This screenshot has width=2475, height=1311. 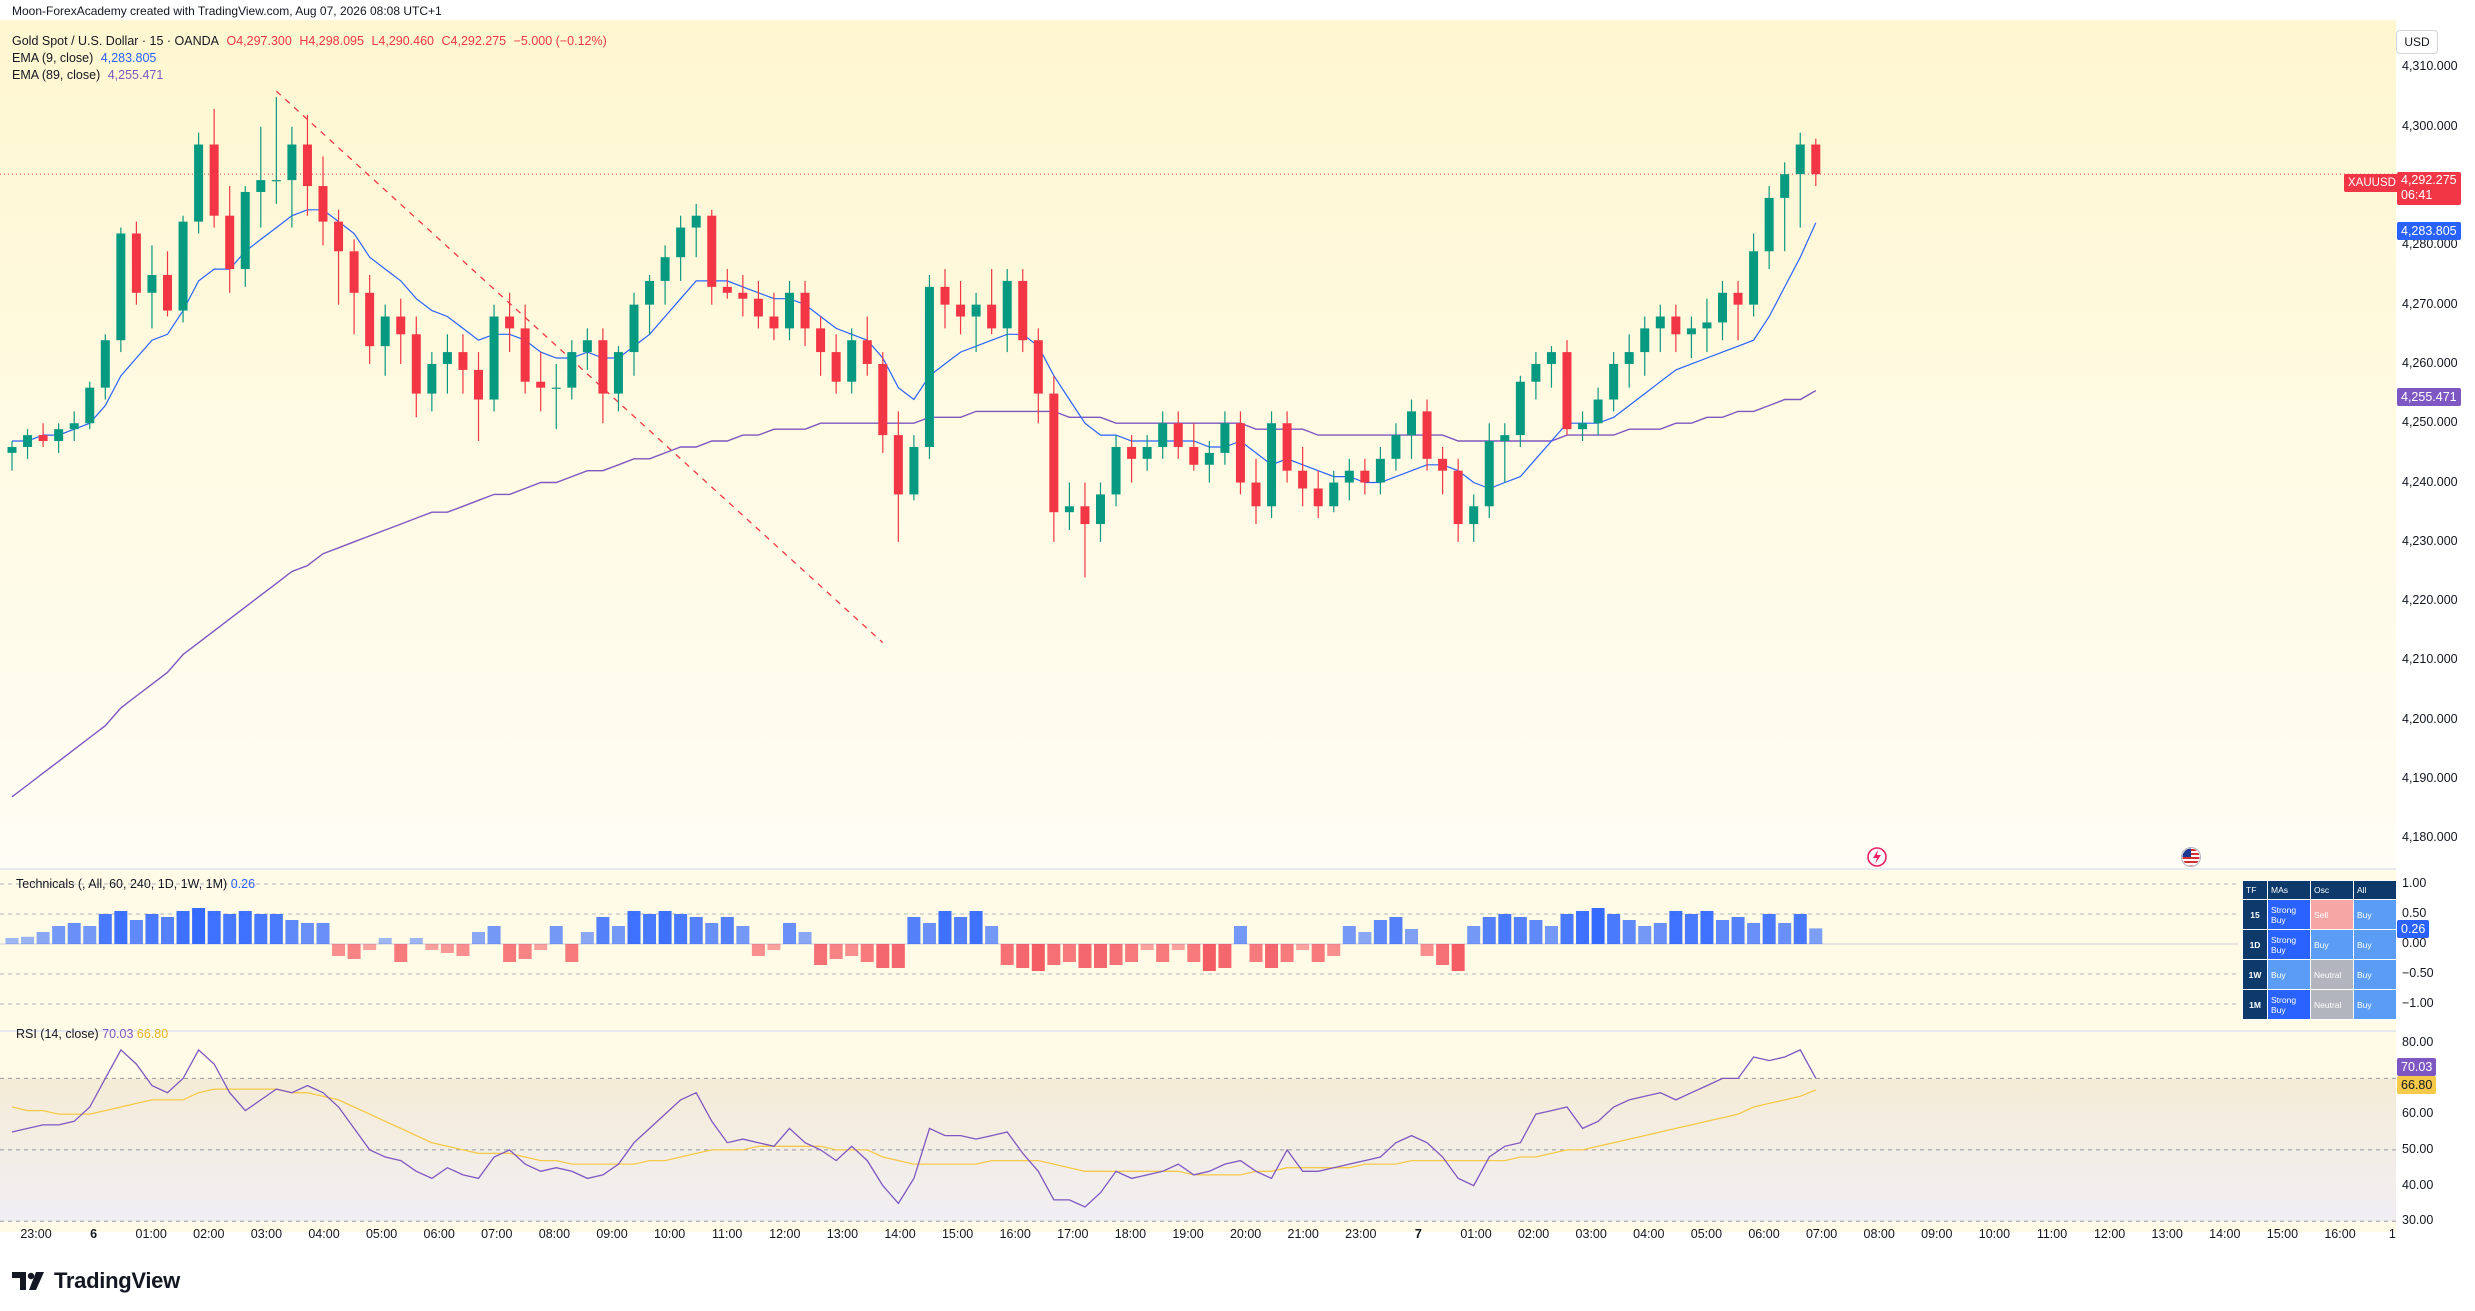 I want to click on ema9-legend: EMA (9, close) 4,283.805, so click(x=86, y=58).